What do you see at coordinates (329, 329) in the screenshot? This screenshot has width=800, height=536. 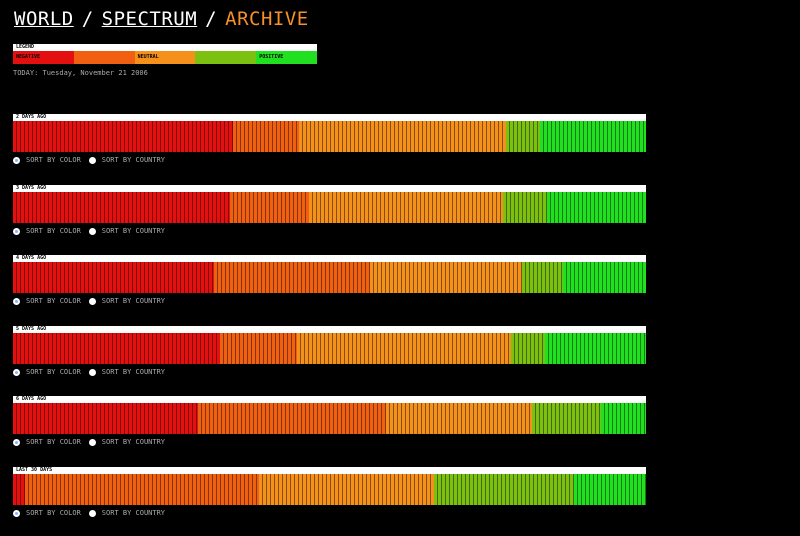 I see `panel-label: 5 DAYS AGO` at bounding box center [329, 329].